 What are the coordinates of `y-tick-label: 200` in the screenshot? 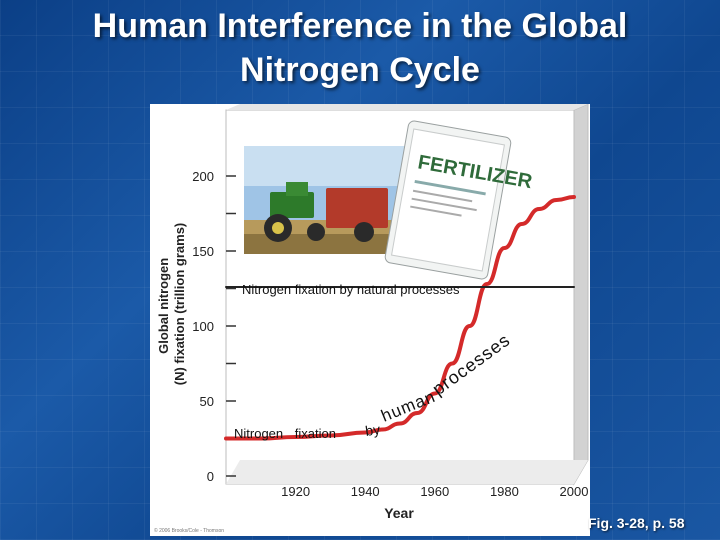 It's located at (203, 176).